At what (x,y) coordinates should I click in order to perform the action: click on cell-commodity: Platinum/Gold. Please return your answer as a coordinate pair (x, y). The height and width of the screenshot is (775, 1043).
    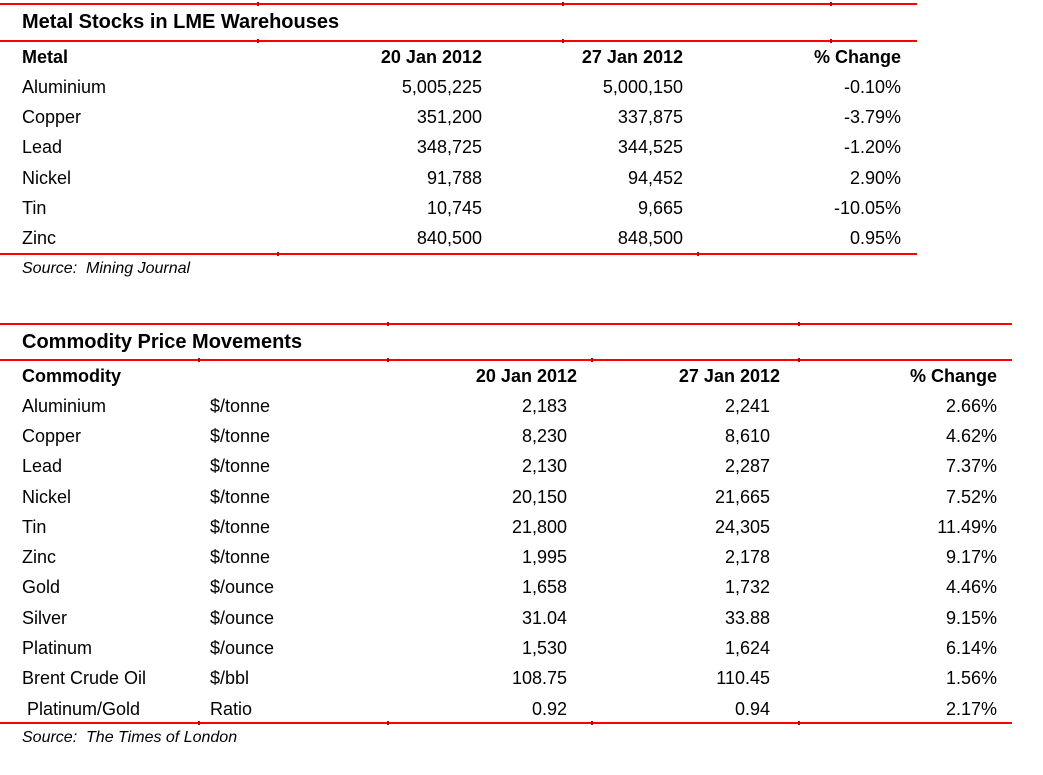
    Looking at the image, I should click on (81, 708).